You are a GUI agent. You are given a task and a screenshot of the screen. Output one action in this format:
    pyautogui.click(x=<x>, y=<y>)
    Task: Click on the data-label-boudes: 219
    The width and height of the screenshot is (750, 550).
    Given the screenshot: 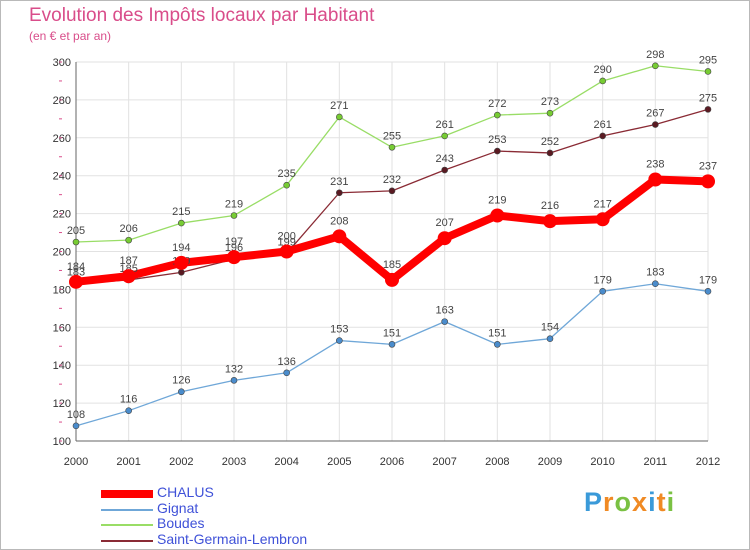 What is the action you would take?
    pyautogui.click(x=234, y=204)
    